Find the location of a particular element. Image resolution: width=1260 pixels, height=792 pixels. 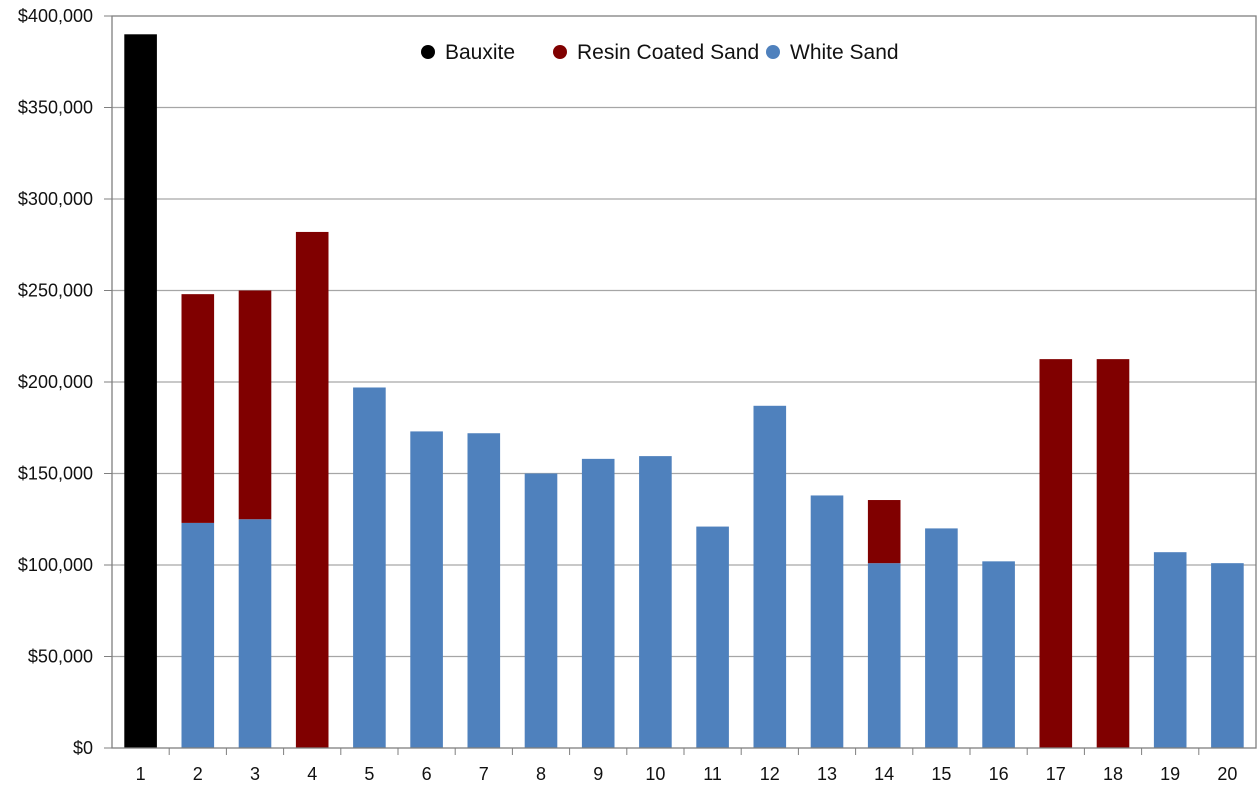

x-tick-label: 2 is located at coordinates (198, 774).